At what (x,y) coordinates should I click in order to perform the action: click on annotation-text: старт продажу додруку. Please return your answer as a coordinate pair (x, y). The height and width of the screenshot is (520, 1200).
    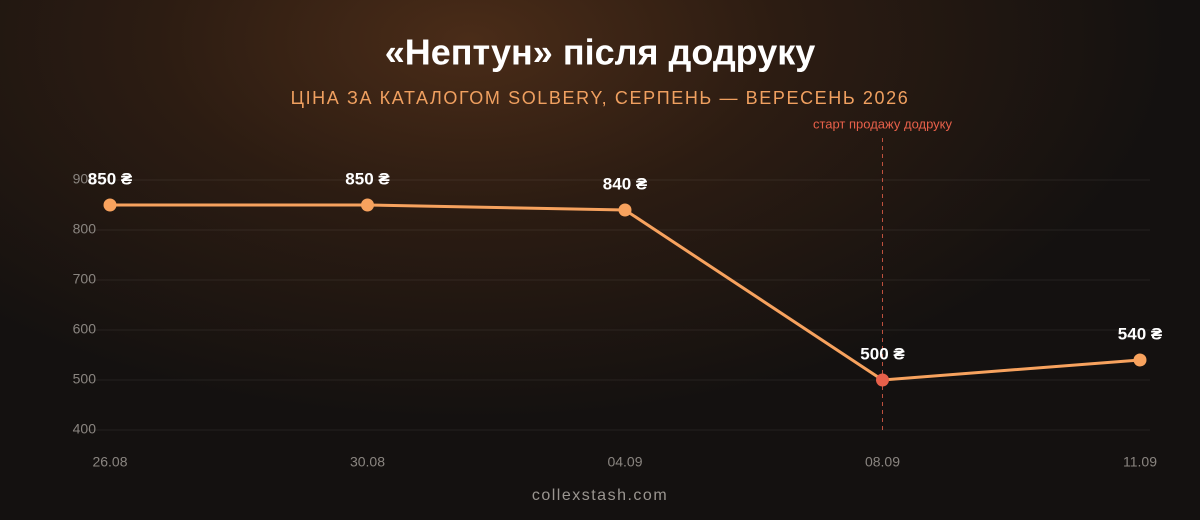
    Looking at the image, I should click on (883, 123).